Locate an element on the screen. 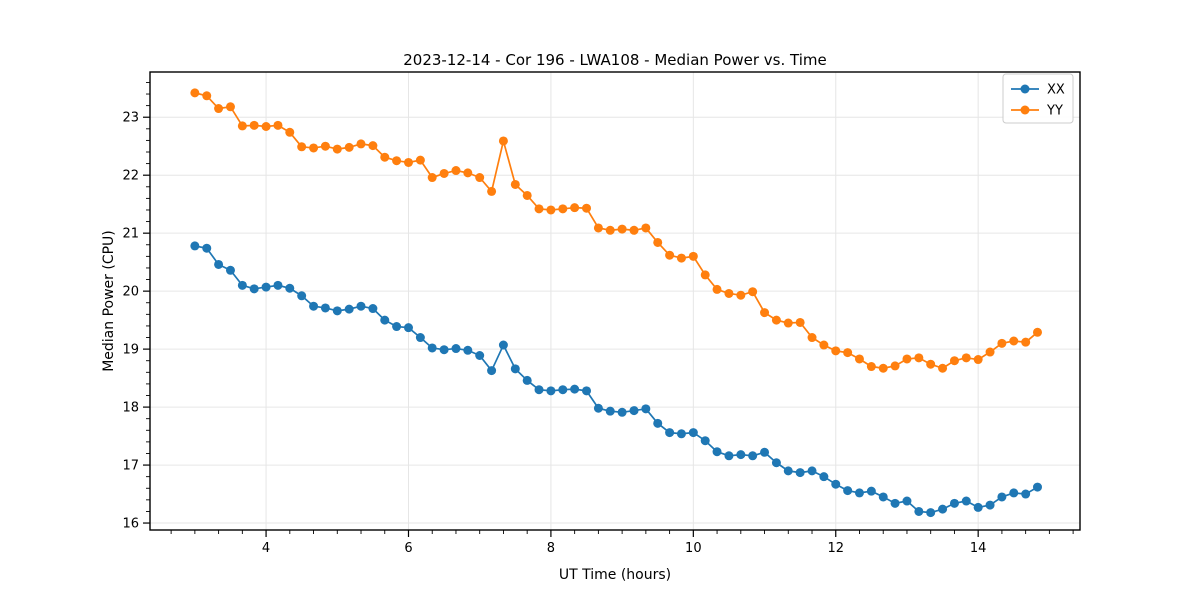  y-tick-label: 17 is located at coordinates (130, 466).